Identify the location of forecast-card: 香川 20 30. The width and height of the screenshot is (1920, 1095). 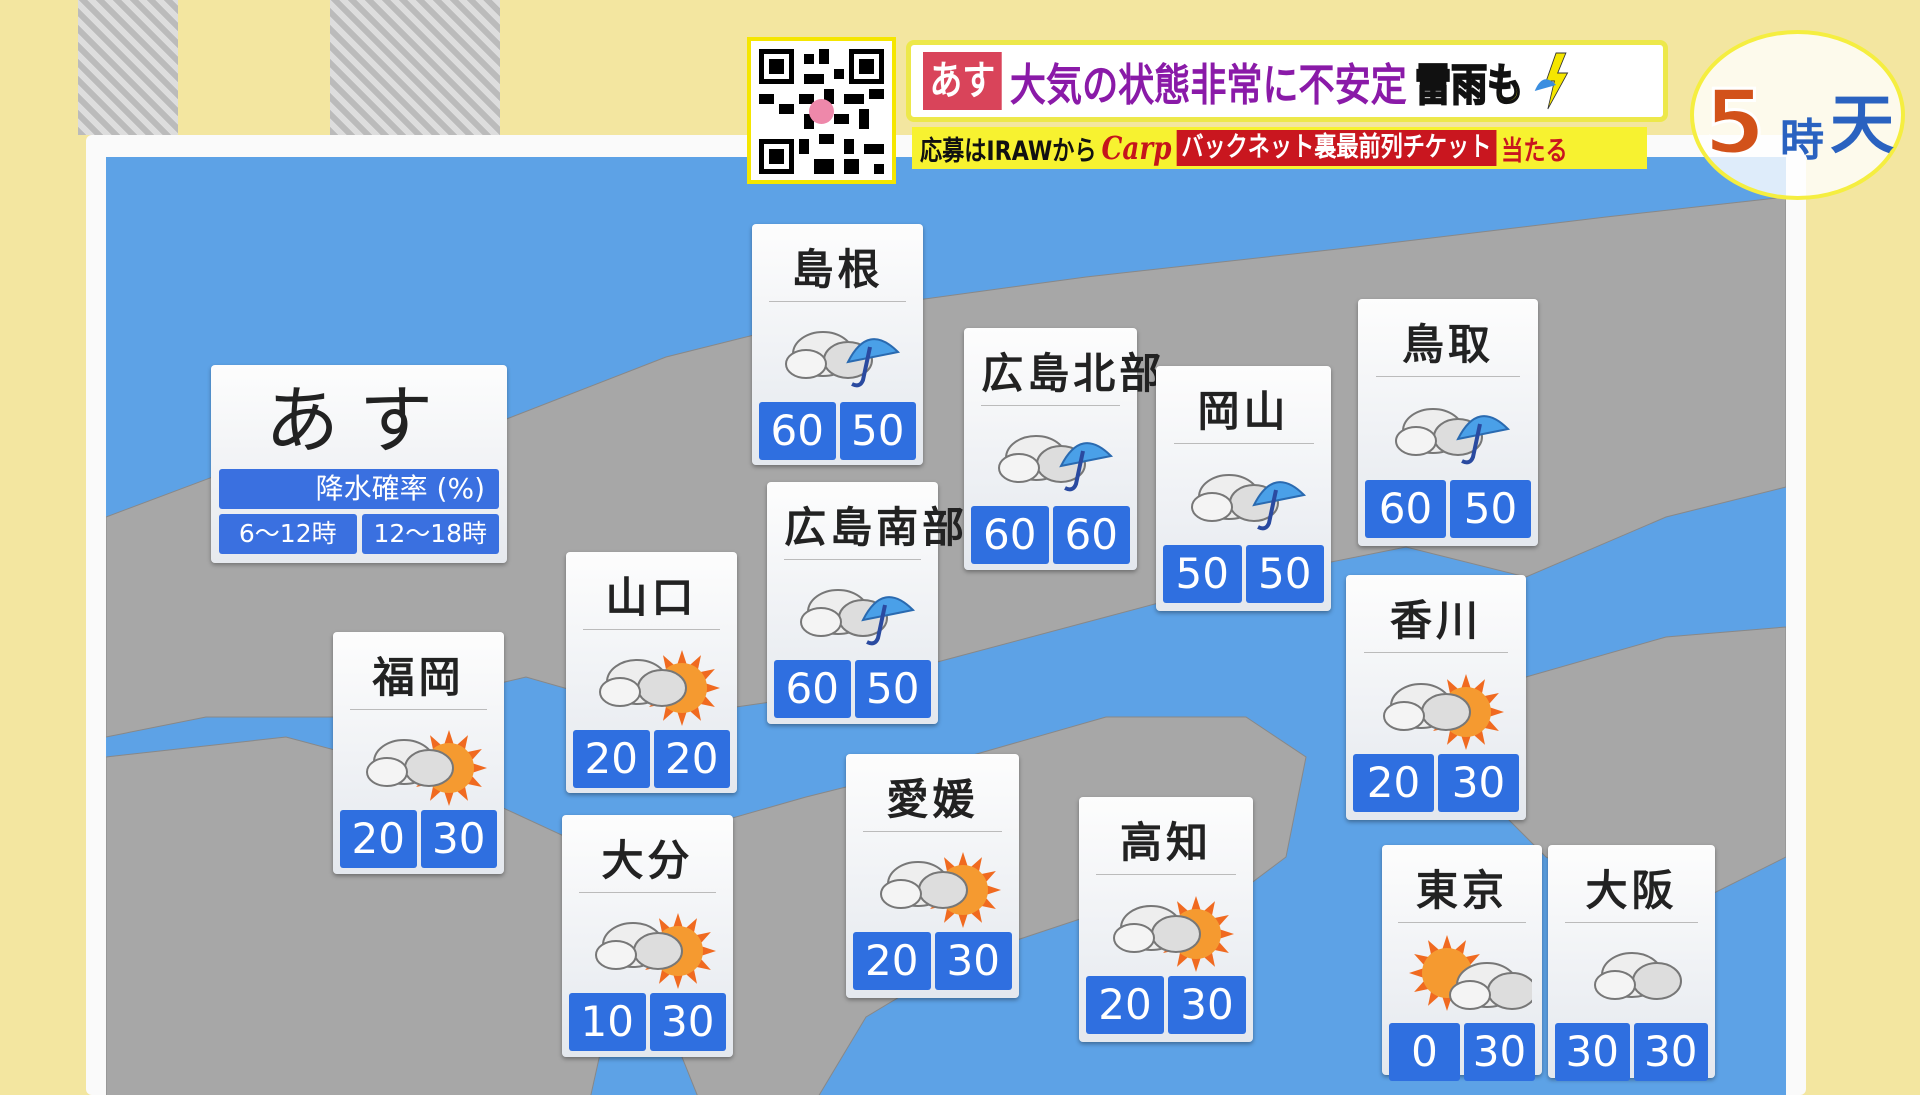
(1436, 697).